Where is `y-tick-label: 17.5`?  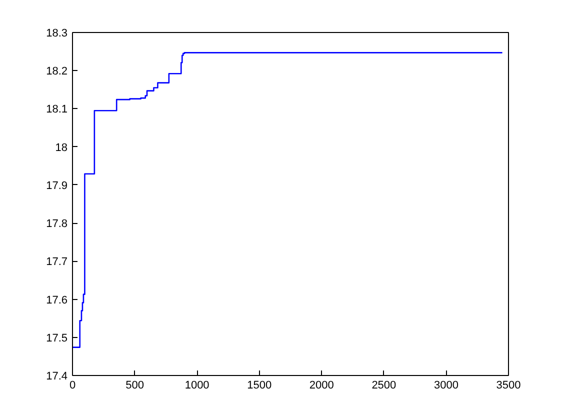 y-tick-label: 17.5 is located at coordinates (57, 338).